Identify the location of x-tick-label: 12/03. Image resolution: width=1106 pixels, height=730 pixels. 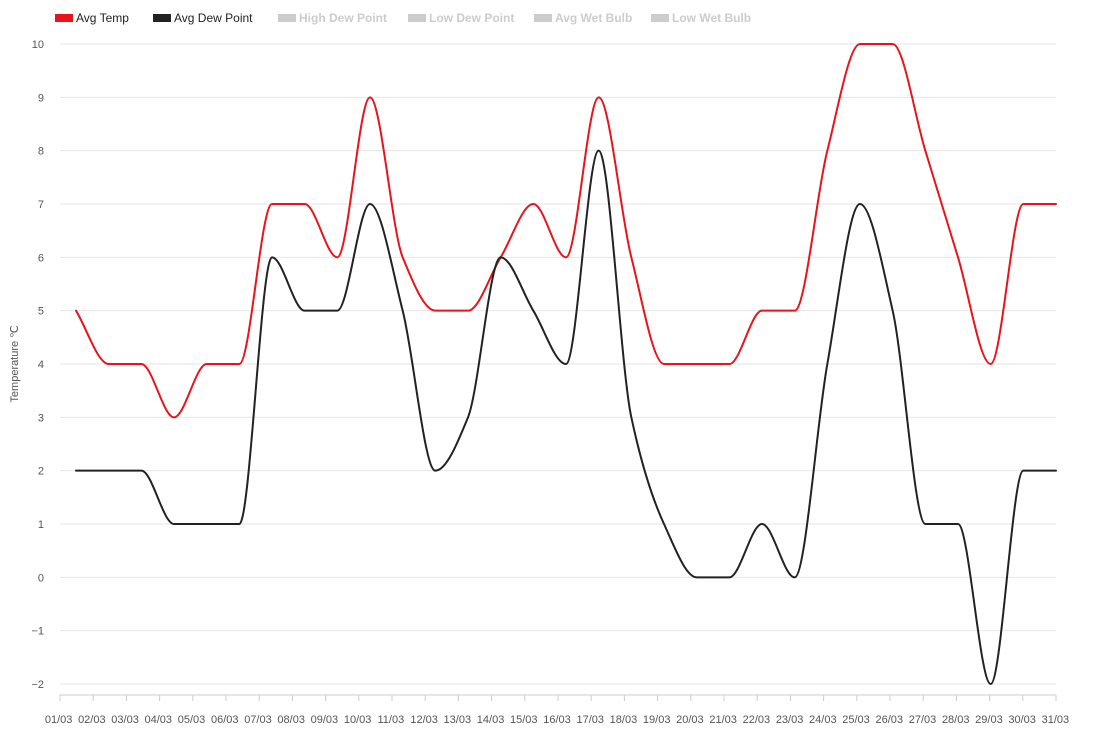
(424, 720).